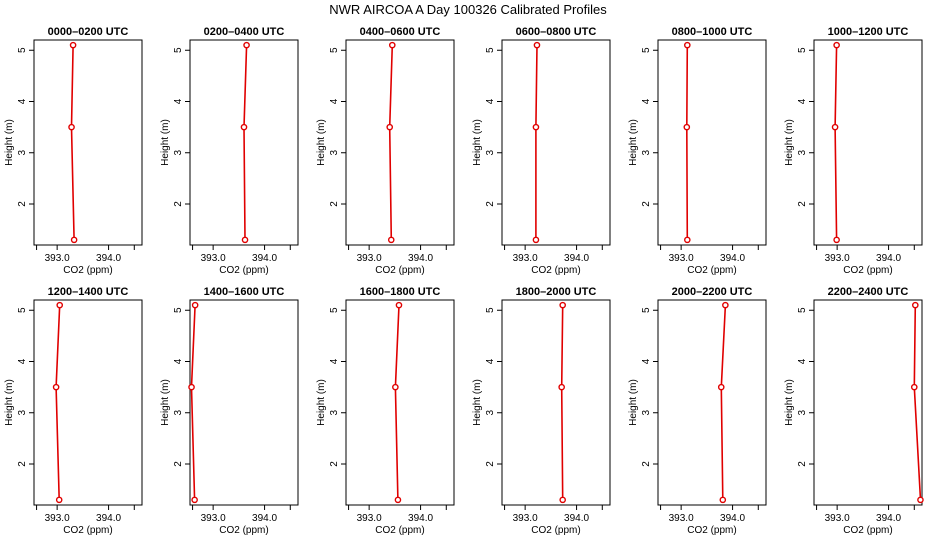 This screenshot has height=540, width=936. Describe the element at coordinates (88, 32) in the screenshot. I see `panel-title: 0000–0200 UTC` at that location.